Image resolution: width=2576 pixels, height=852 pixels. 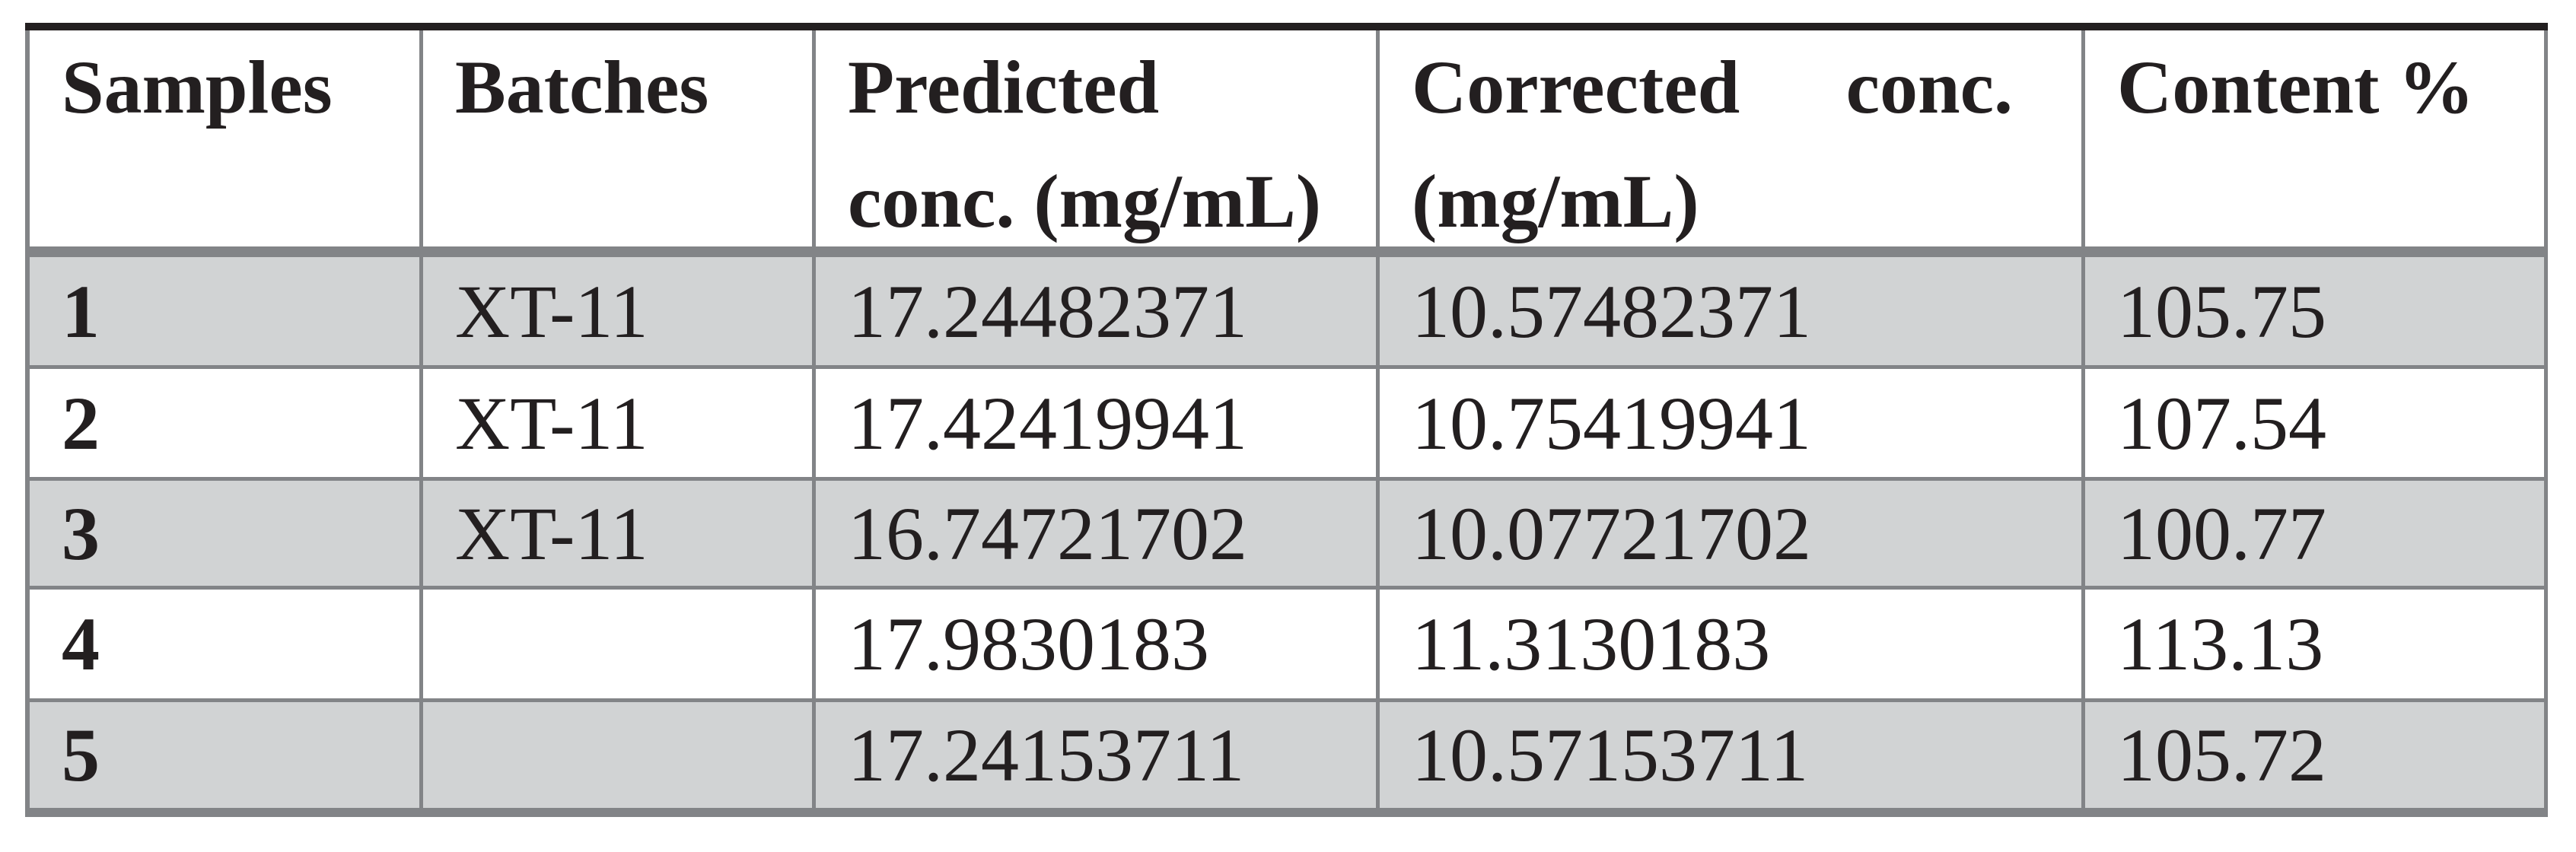 I want to click on cell-content-3: 100.77, so click(x=2314, y=533).